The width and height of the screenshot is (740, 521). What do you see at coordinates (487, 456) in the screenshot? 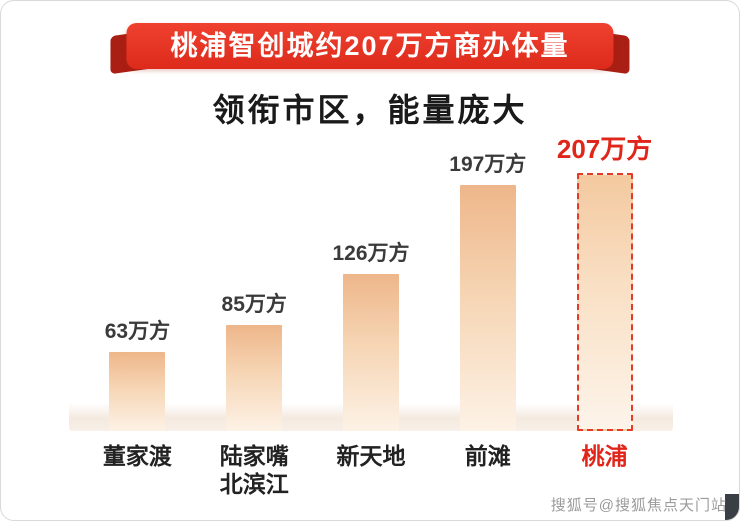
I see `category-label: 前滩` at bounding box center [487, 456].